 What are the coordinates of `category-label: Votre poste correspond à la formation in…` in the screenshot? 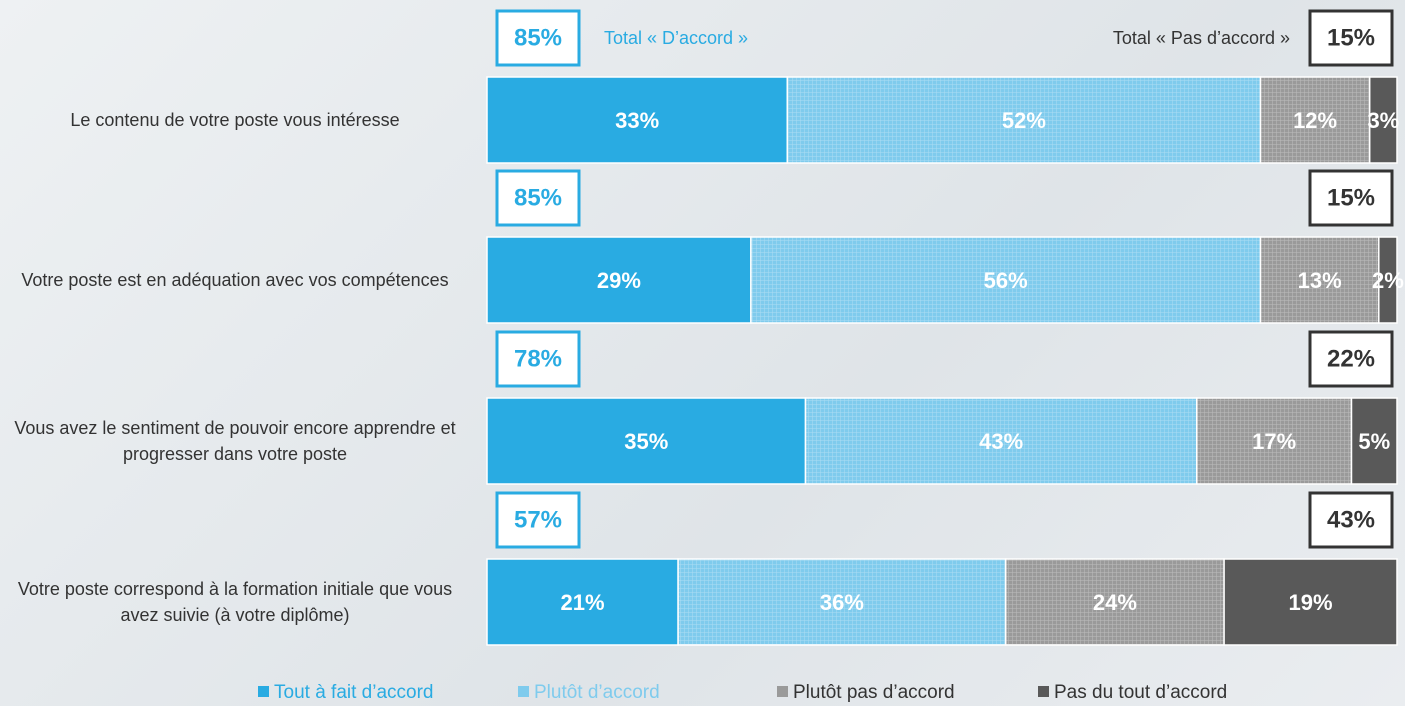 It's located at (235, 602).